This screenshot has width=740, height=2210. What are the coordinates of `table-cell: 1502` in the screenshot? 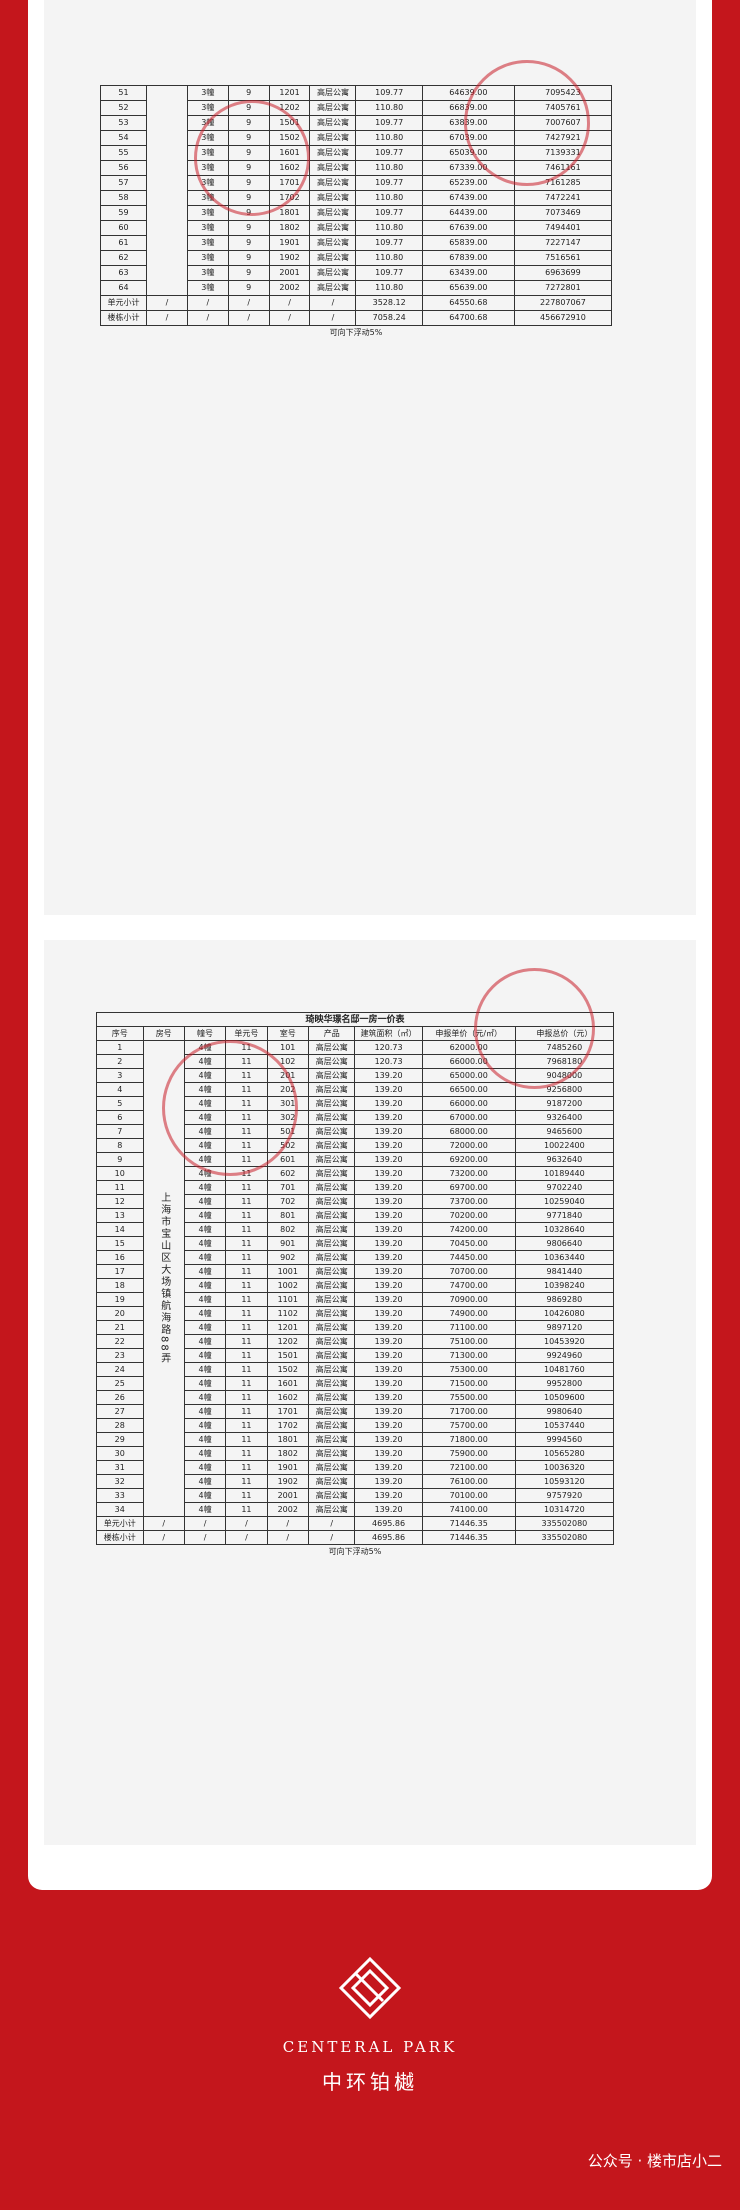 It's located at (289, 138).